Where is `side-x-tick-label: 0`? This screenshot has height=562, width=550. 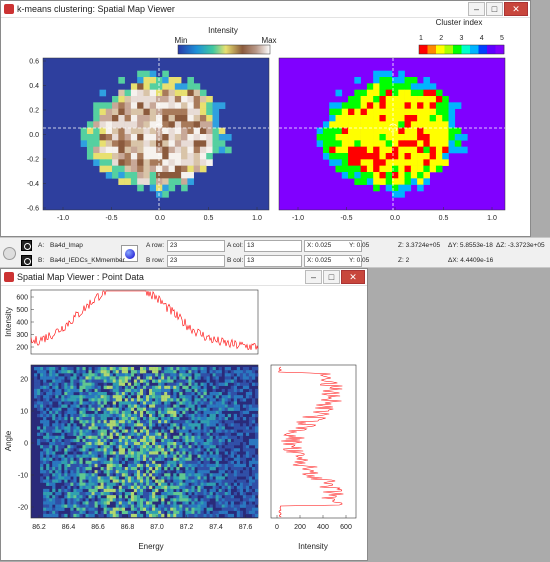 side-x-tick-label: 0 is located at coordinates (277, 527).